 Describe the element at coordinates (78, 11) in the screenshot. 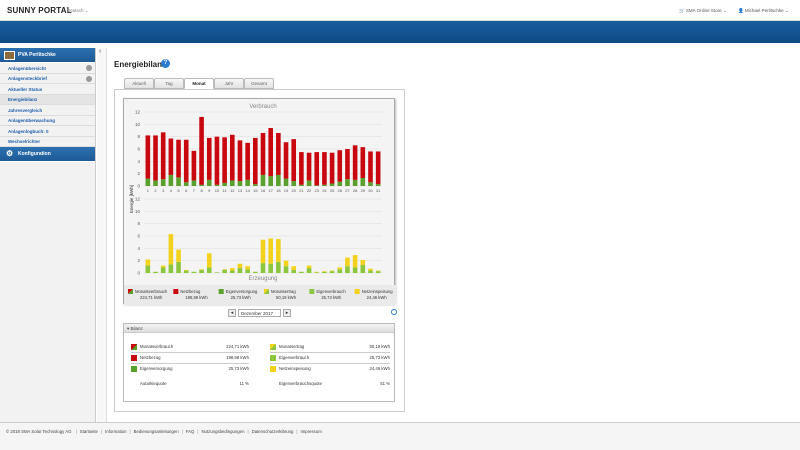

I see `language-selector: Deutsch ⌄` at that location.